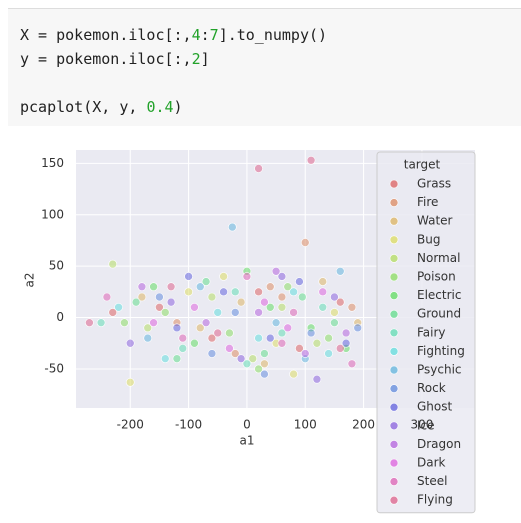 The width and height of the screenshot is (521, 523). What do you see at coordinates (60, 317) in the screenshot?
I see `y-tick-label: 0` at bounding box center [60, 317].